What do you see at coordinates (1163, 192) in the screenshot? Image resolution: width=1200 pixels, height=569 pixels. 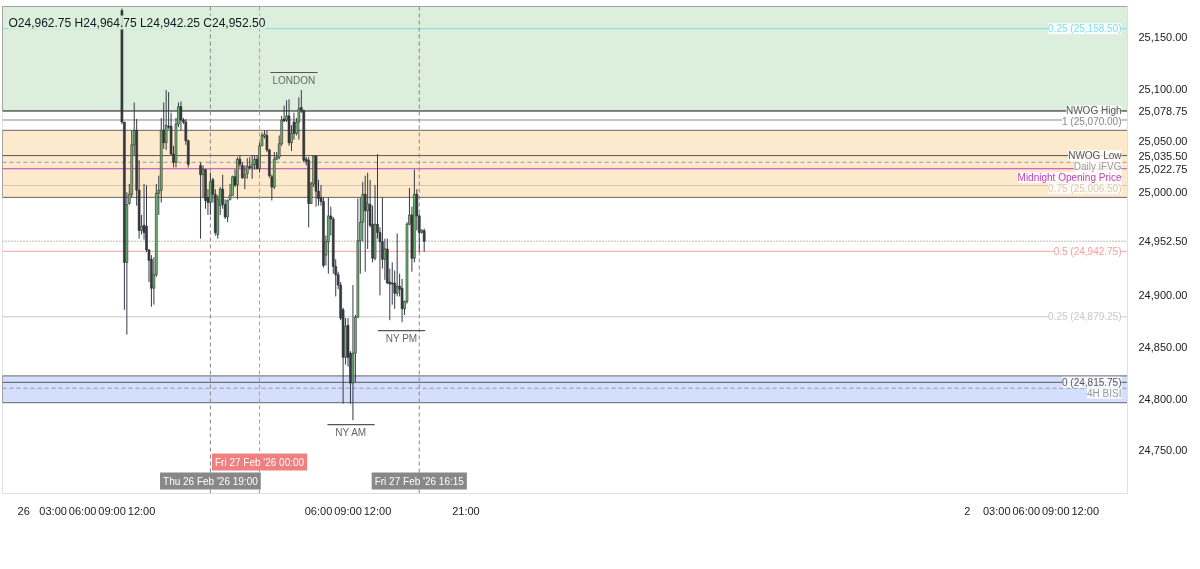 I see `y-tick-label: 25,000.00` at bounding box center [1163, 192].